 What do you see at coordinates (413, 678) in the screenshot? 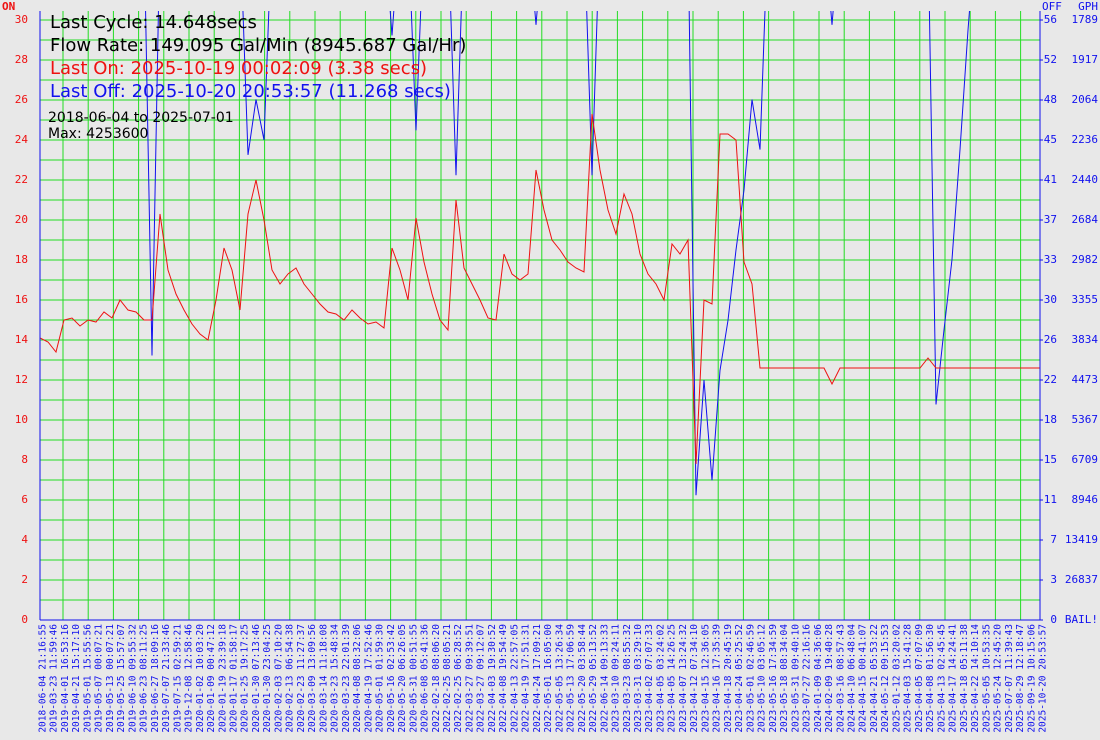
I see `x-tick-label: 2020-05-31 00:51:55` at bounding box center [413, 678].